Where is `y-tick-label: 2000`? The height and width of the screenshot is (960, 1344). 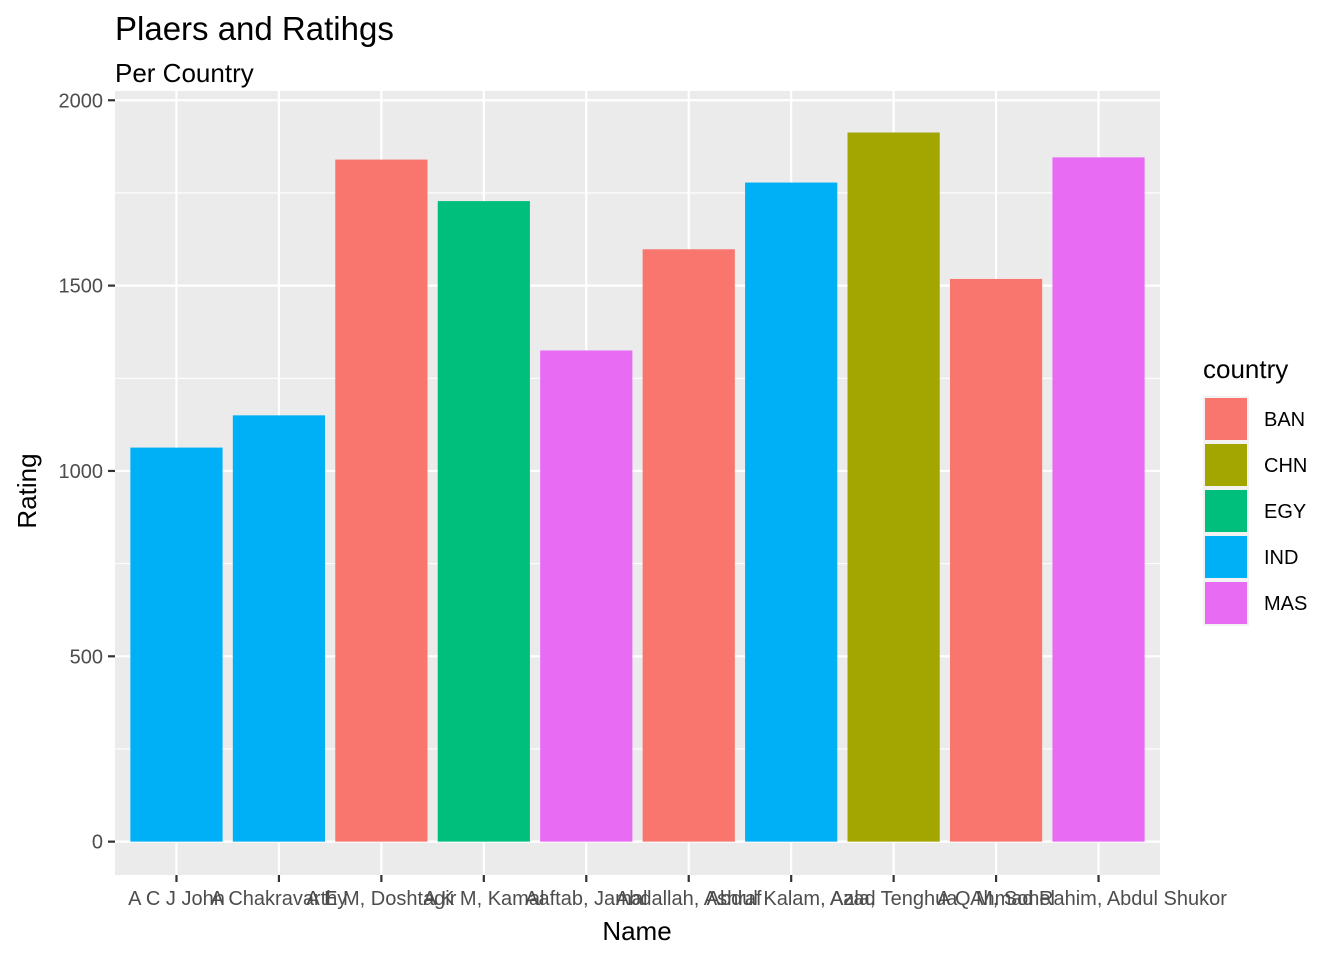 y-tick-label: 2000 is located at coordinates (81, 101).